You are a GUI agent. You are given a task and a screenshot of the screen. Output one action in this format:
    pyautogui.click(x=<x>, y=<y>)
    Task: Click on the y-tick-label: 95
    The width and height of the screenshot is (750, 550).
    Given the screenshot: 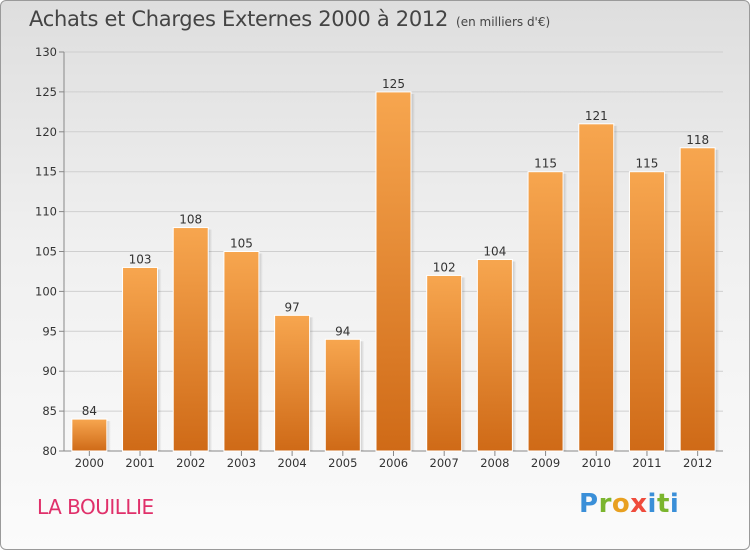 What is the action you would take?
    pyautogui.click(x=49, y=331)
    